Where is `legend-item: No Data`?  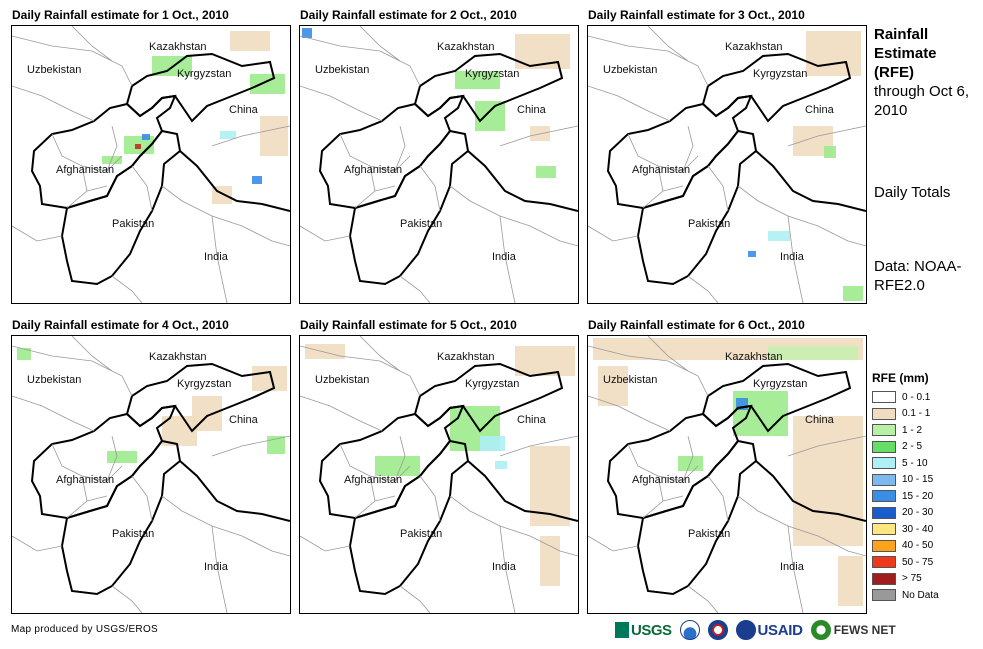 legend-item: No Data is located at coordinates (922, 595).